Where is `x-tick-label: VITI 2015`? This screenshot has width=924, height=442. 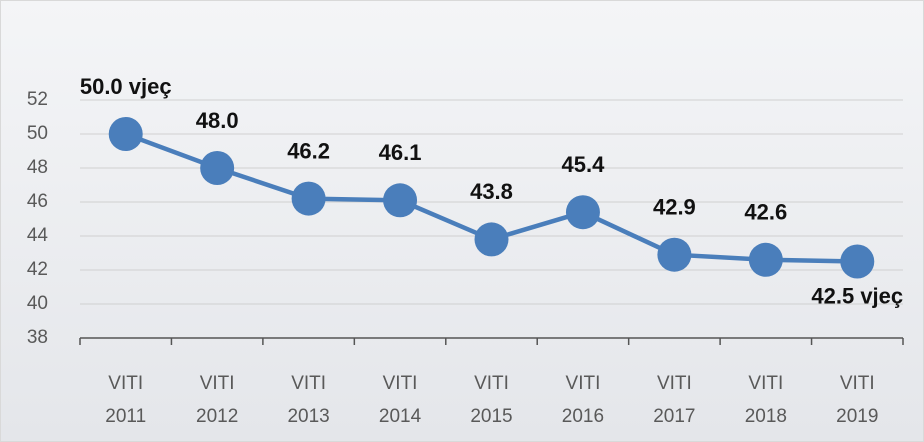
x-tick-label: VITI 2015 is located at coordinates (491, 400).